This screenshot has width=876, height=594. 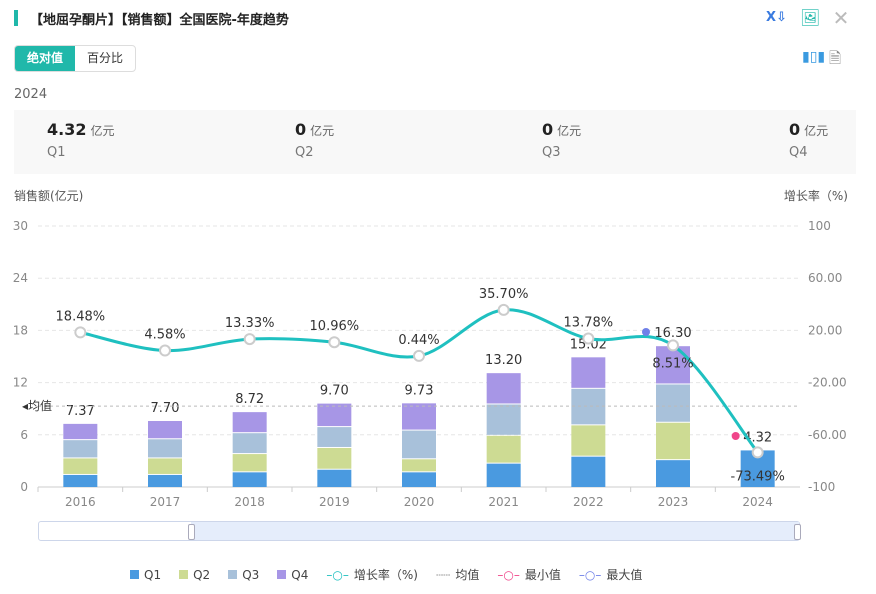 I want to click on summary-card-q2: 0 亿元 Q2, so click(x=314, y=140).